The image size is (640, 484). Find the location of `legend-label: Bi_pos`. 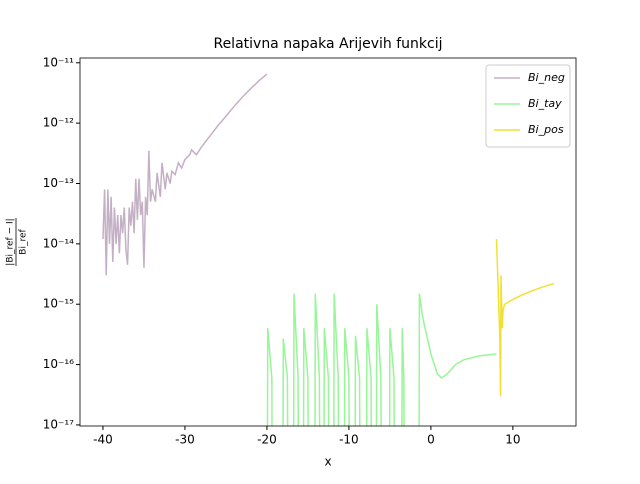

legend-label: Bi_pos is located at coordinates (546, 129).